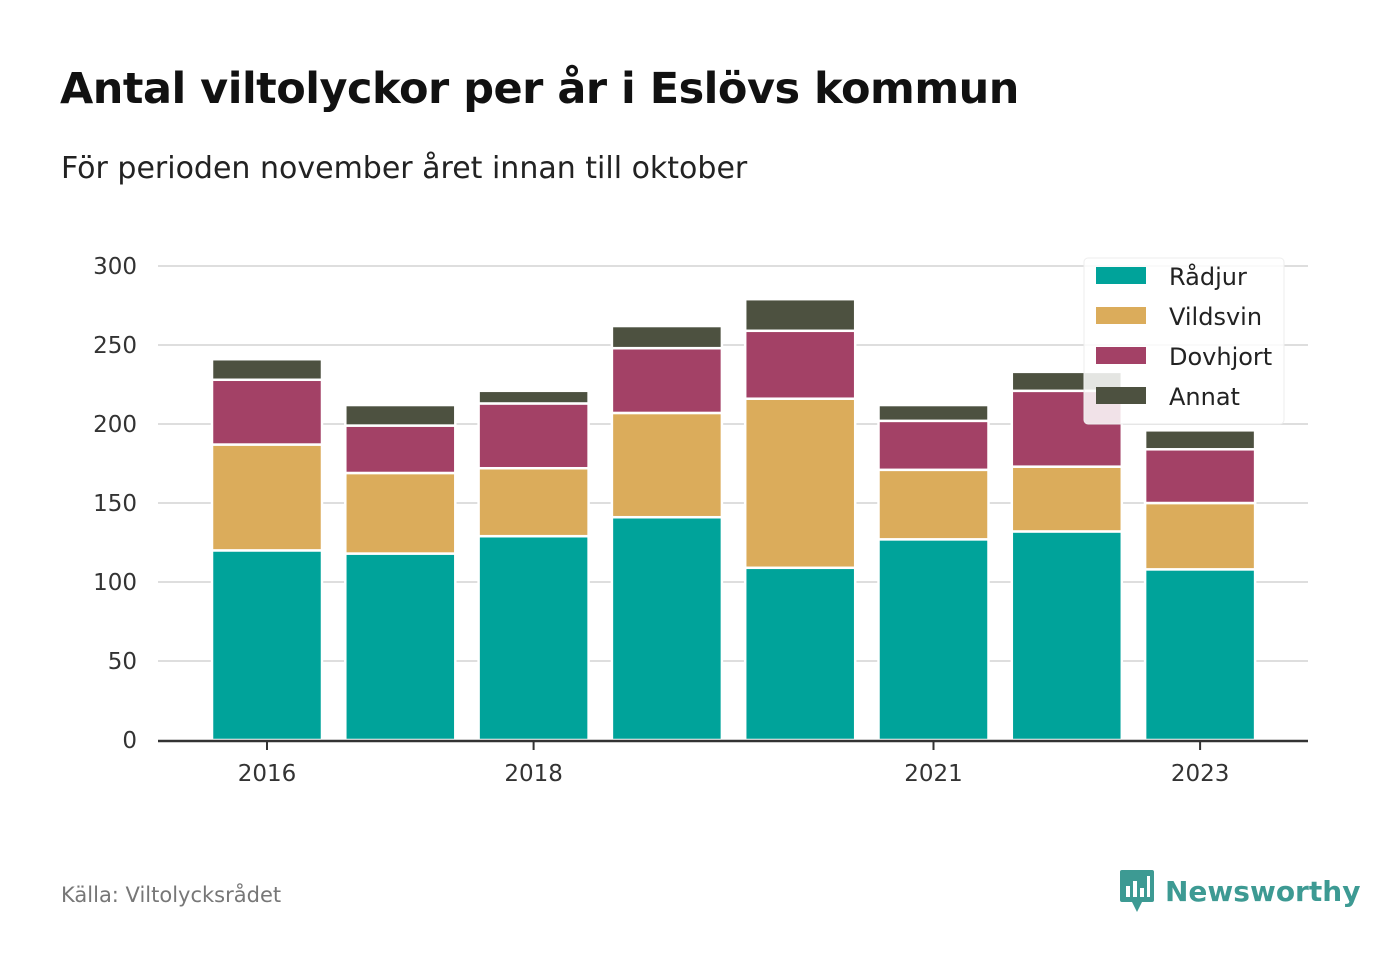  I want to click on brand-logo: Newsworthy, so click(1239, 891).